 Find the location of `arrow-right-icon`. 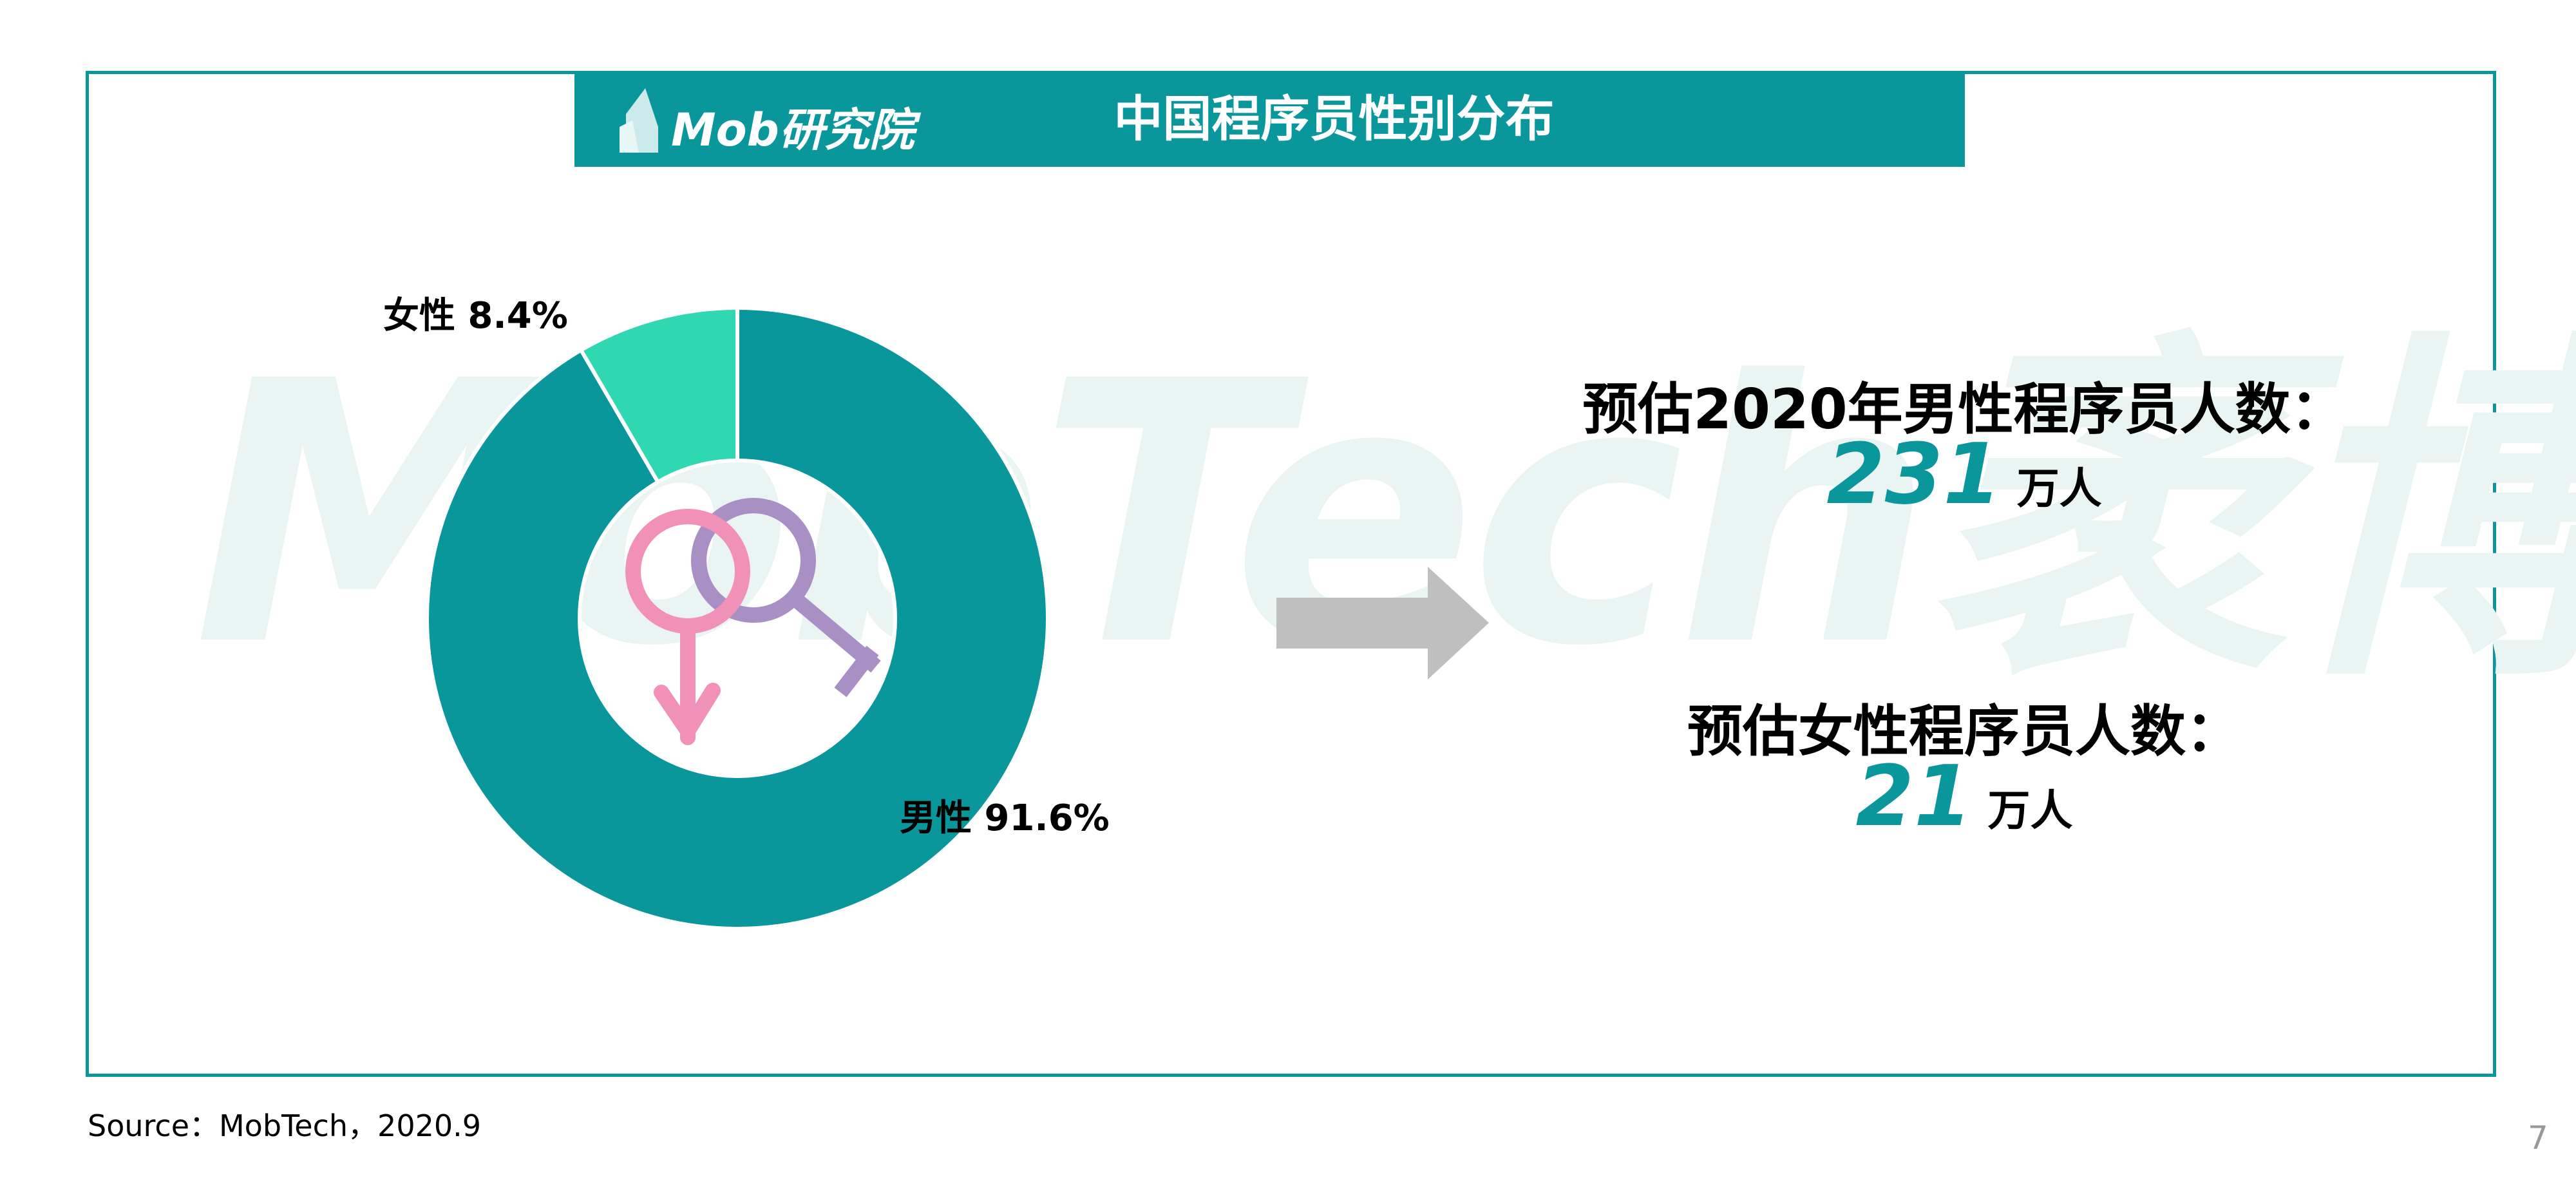

arrow-right-icon is located at coordinates (1382, 623).